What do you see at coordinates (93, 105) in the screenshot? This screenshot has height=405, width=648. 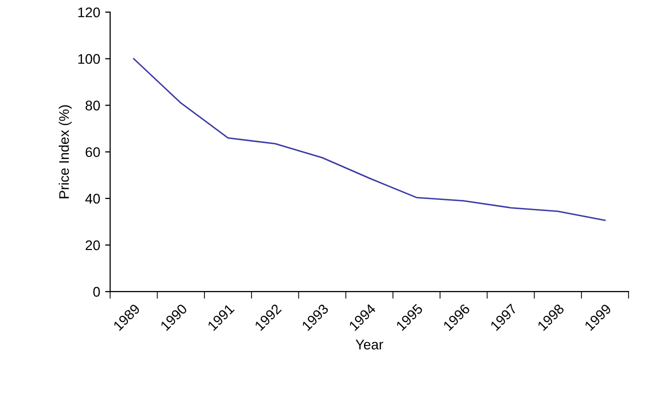 I see `y-tick-label: 80` at bounding box center [93, 105].